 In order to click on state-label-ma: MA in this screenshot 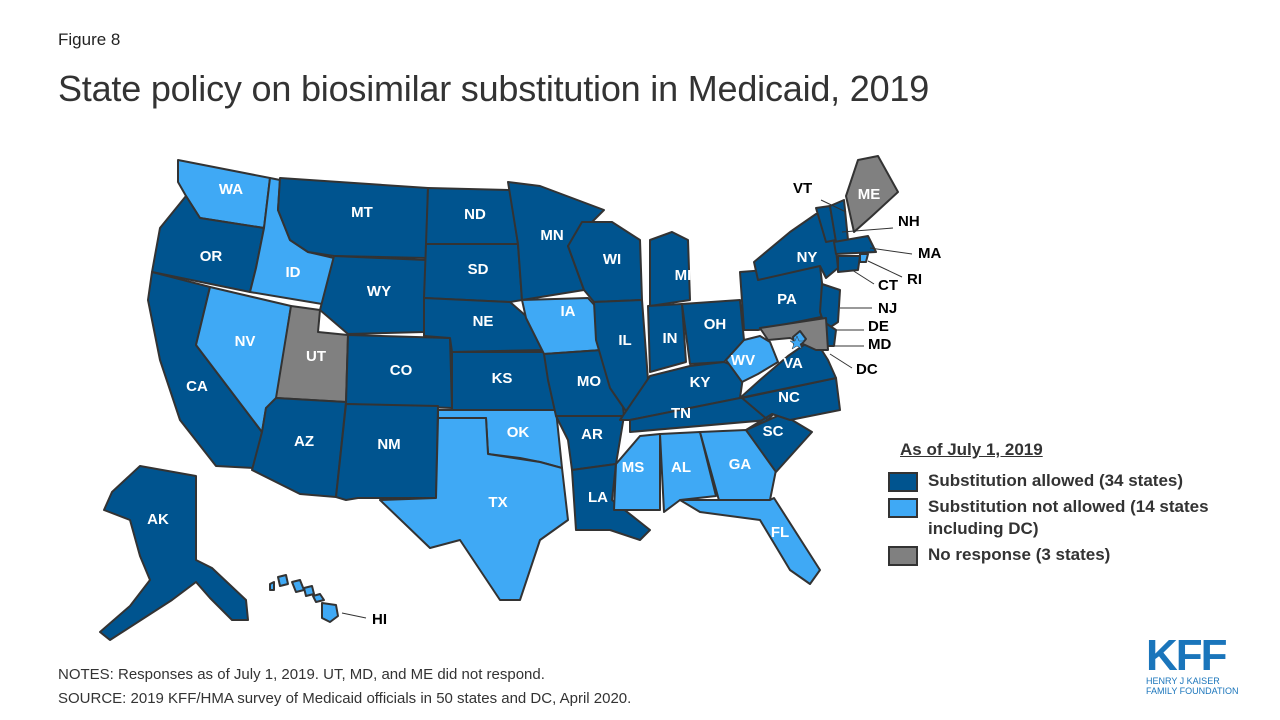, I will do `click(929, 253)`.